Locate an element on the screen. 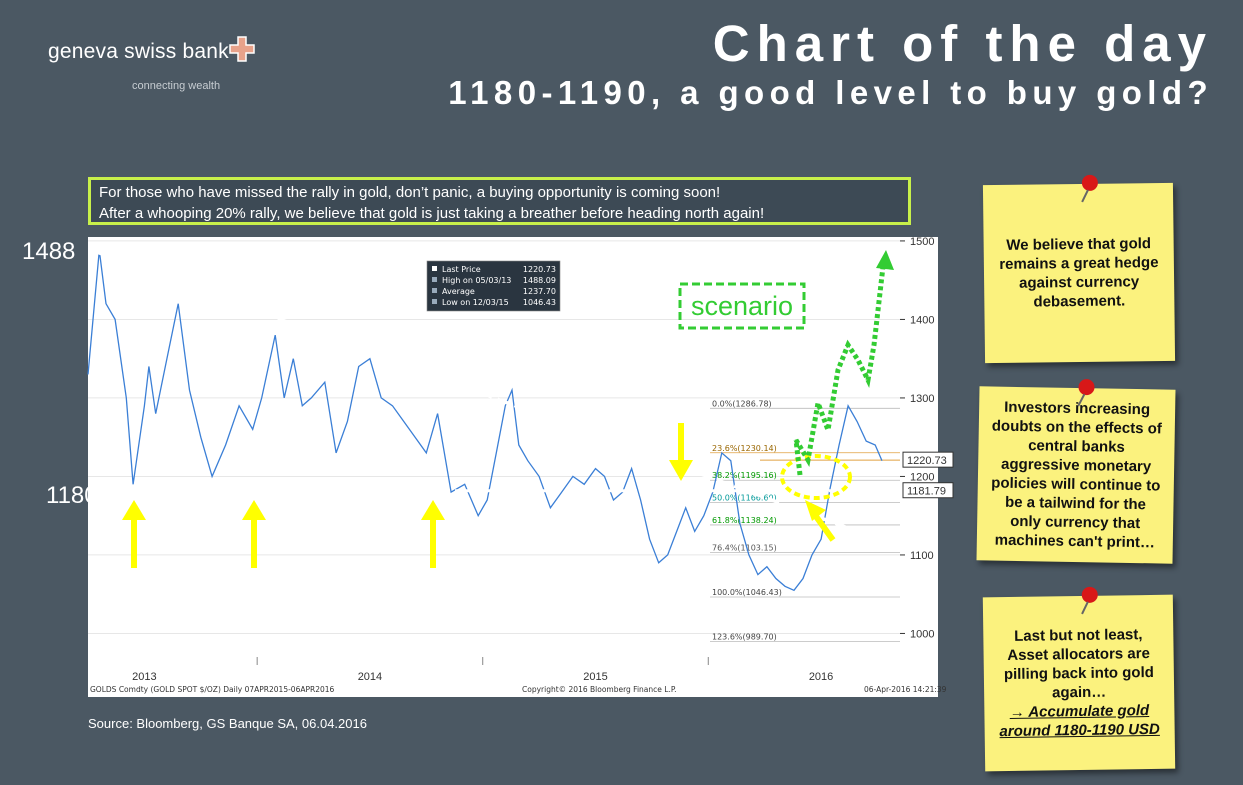  chart-footer-right: 06-Apr-2016 14:21:39 is located at coordinates (905, 689).